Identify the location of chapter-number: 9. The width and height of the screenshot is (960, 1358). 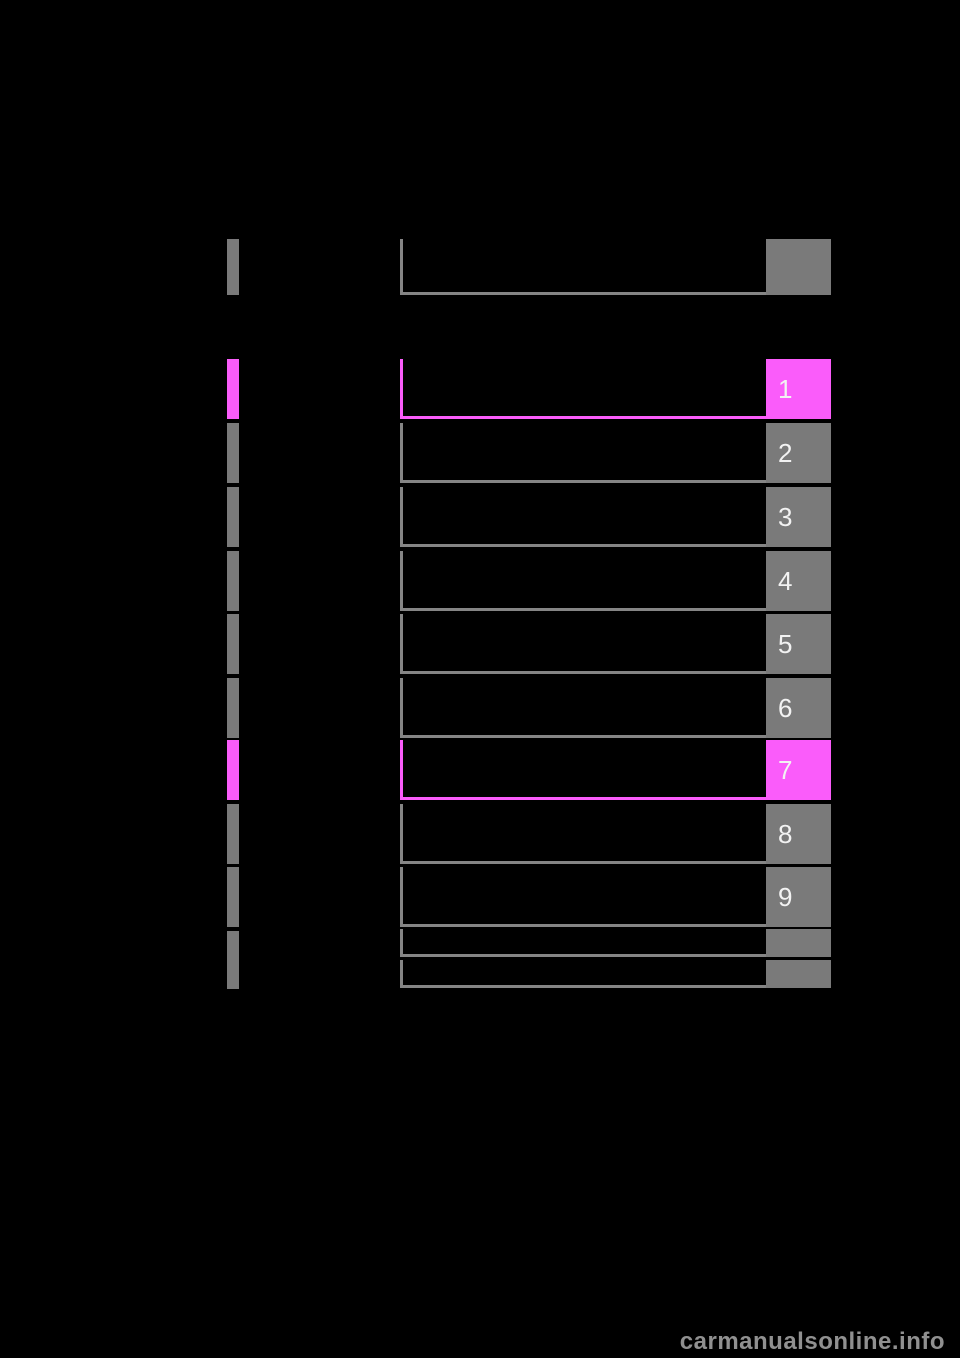
(785, 897).